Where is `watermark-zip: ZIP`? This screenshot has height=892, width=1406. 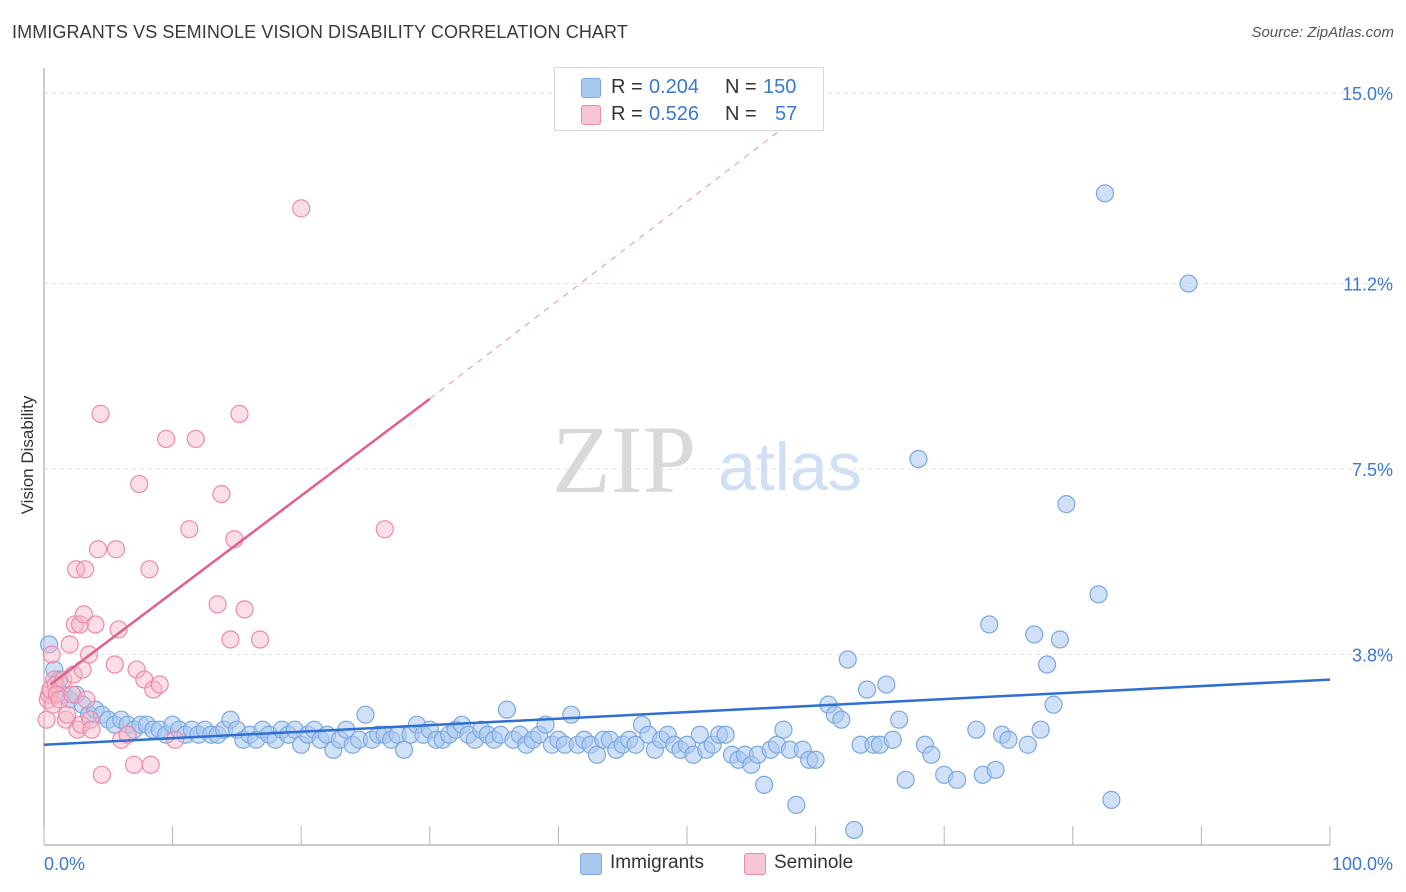 watermark-zip: ZIP is located at coordinates (624, 459).